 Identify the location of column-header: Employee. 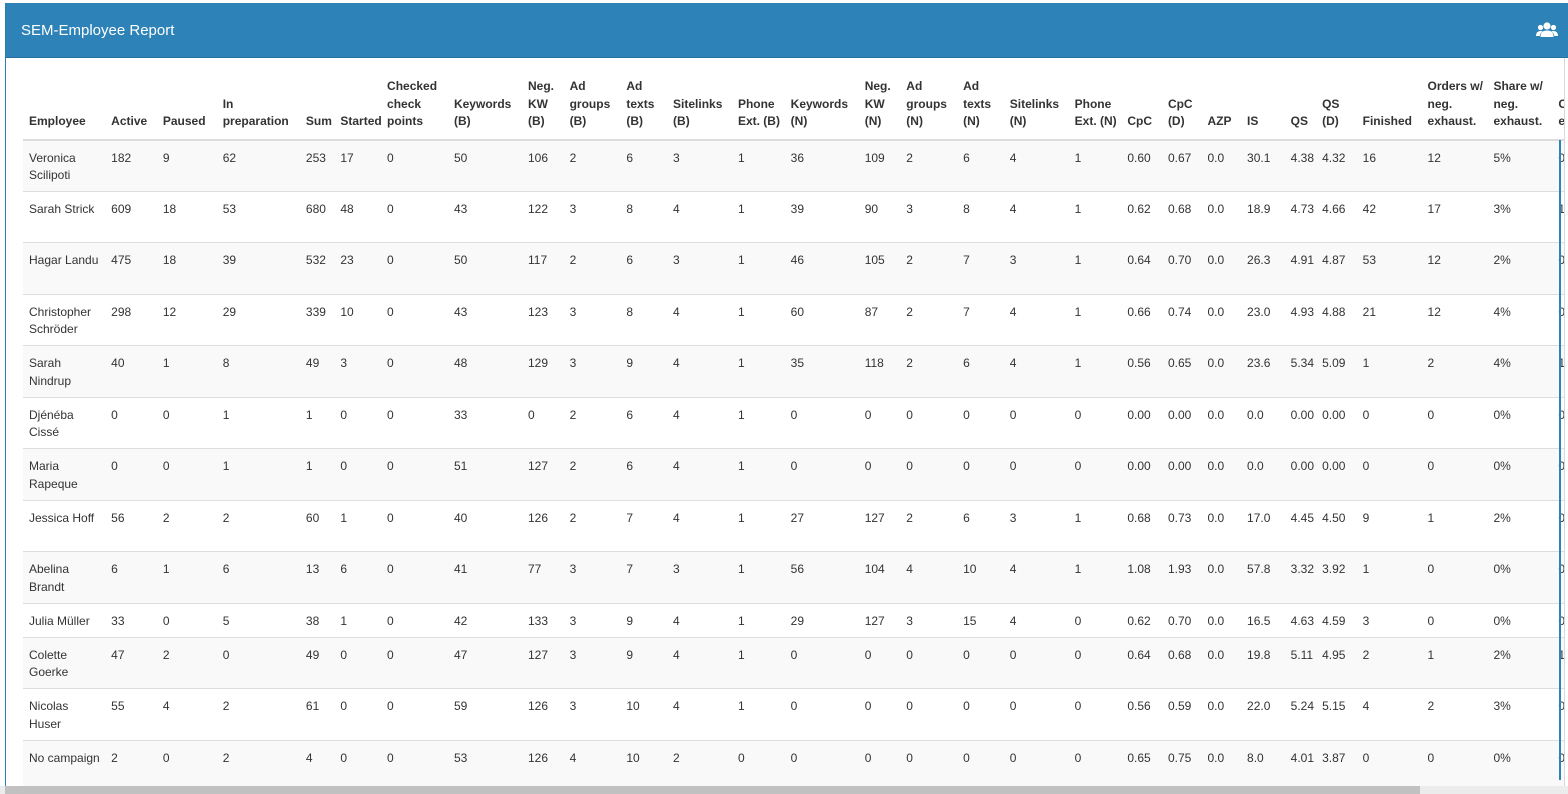
(64, 109).